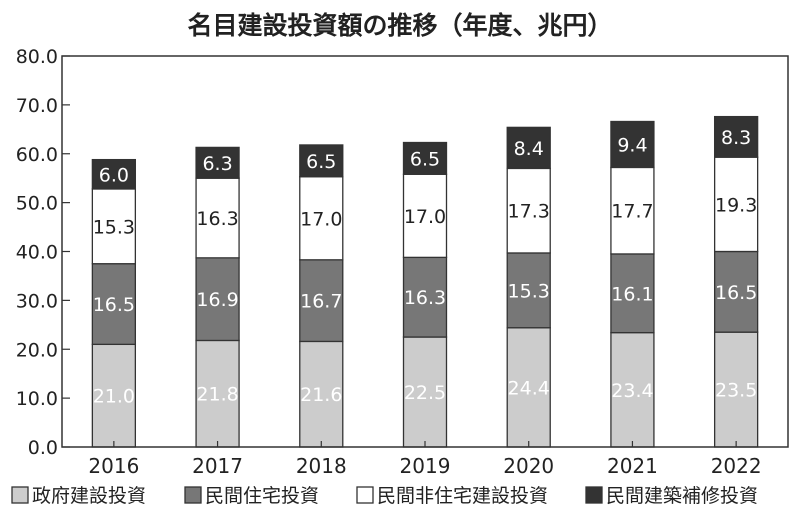  I want to click on bar-value-label: 24.4, so click(529, 388).